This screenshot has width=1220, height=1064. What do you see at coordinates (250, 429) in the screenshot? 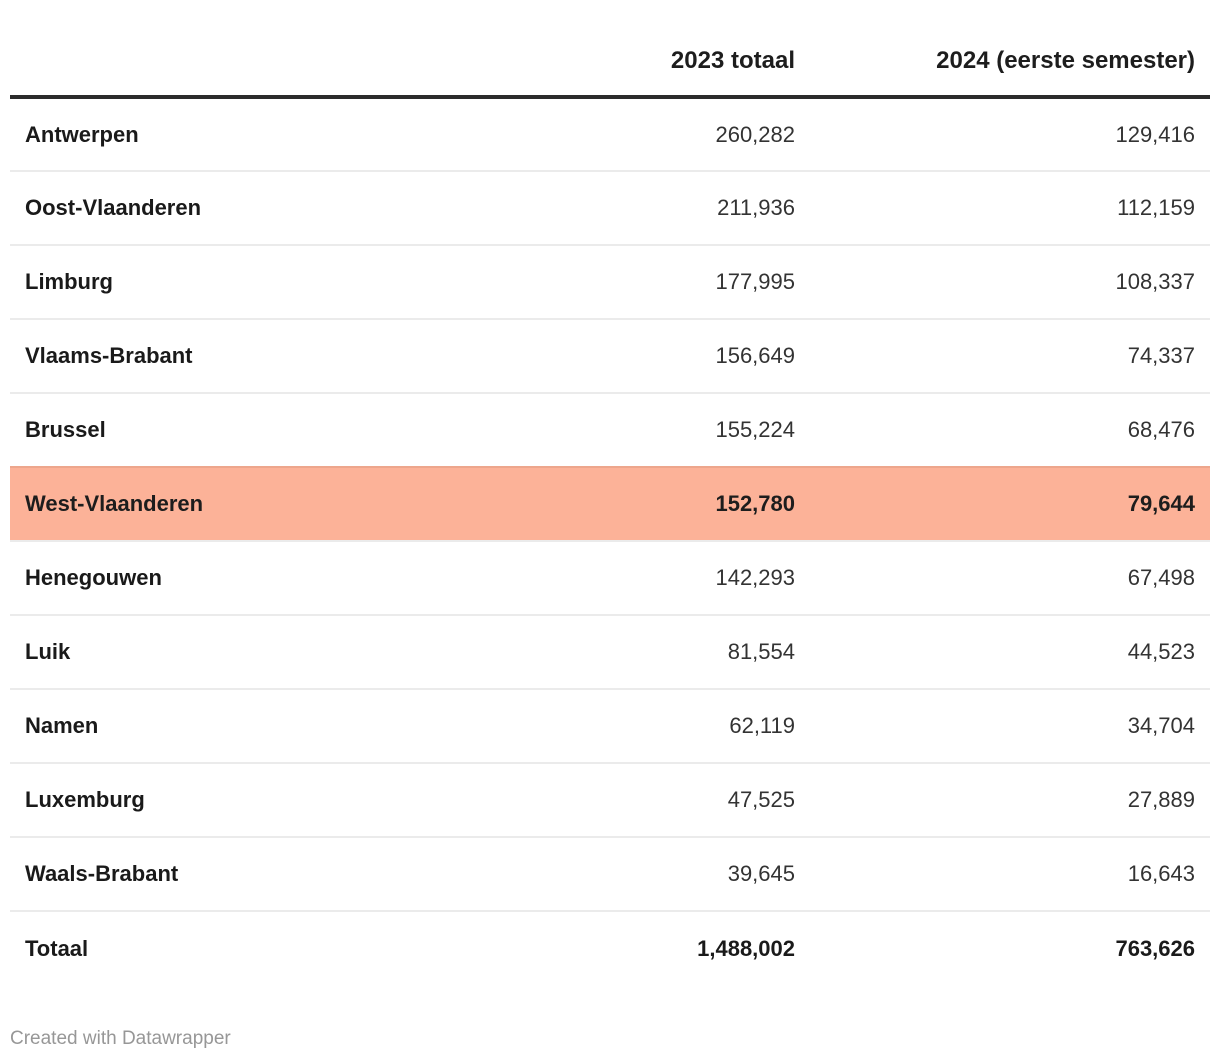
I see `row-label: Brussel` at bounding box center [250, 429].